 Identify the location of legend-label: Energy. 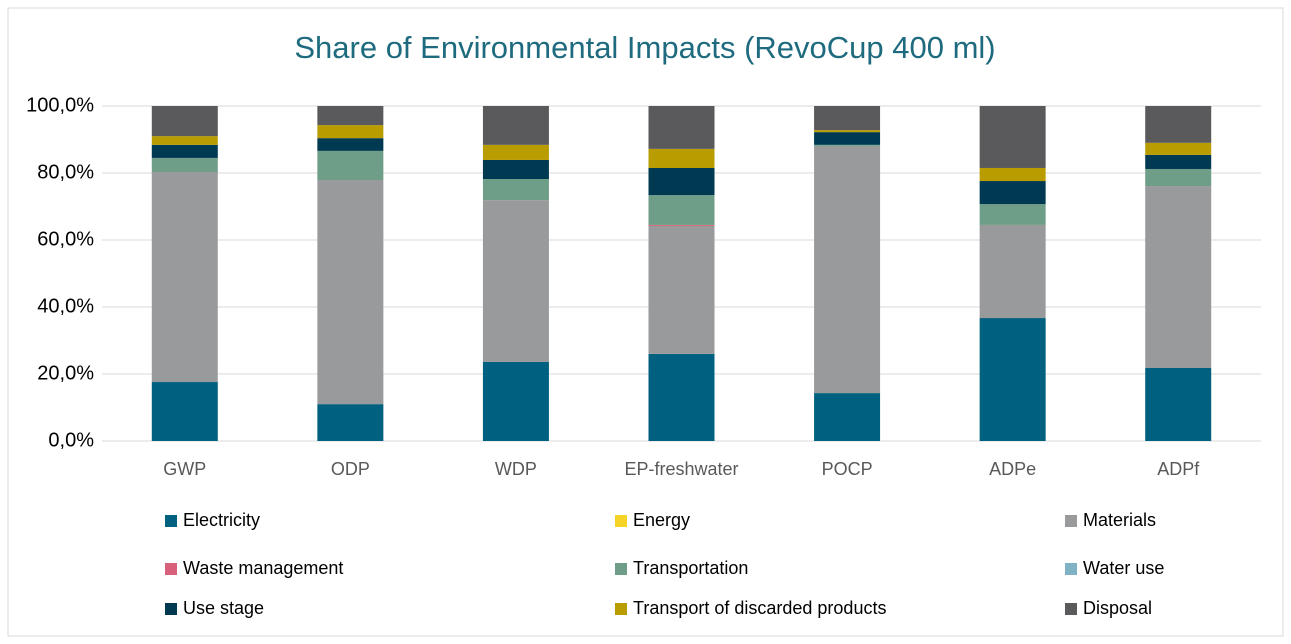
(661, 520).